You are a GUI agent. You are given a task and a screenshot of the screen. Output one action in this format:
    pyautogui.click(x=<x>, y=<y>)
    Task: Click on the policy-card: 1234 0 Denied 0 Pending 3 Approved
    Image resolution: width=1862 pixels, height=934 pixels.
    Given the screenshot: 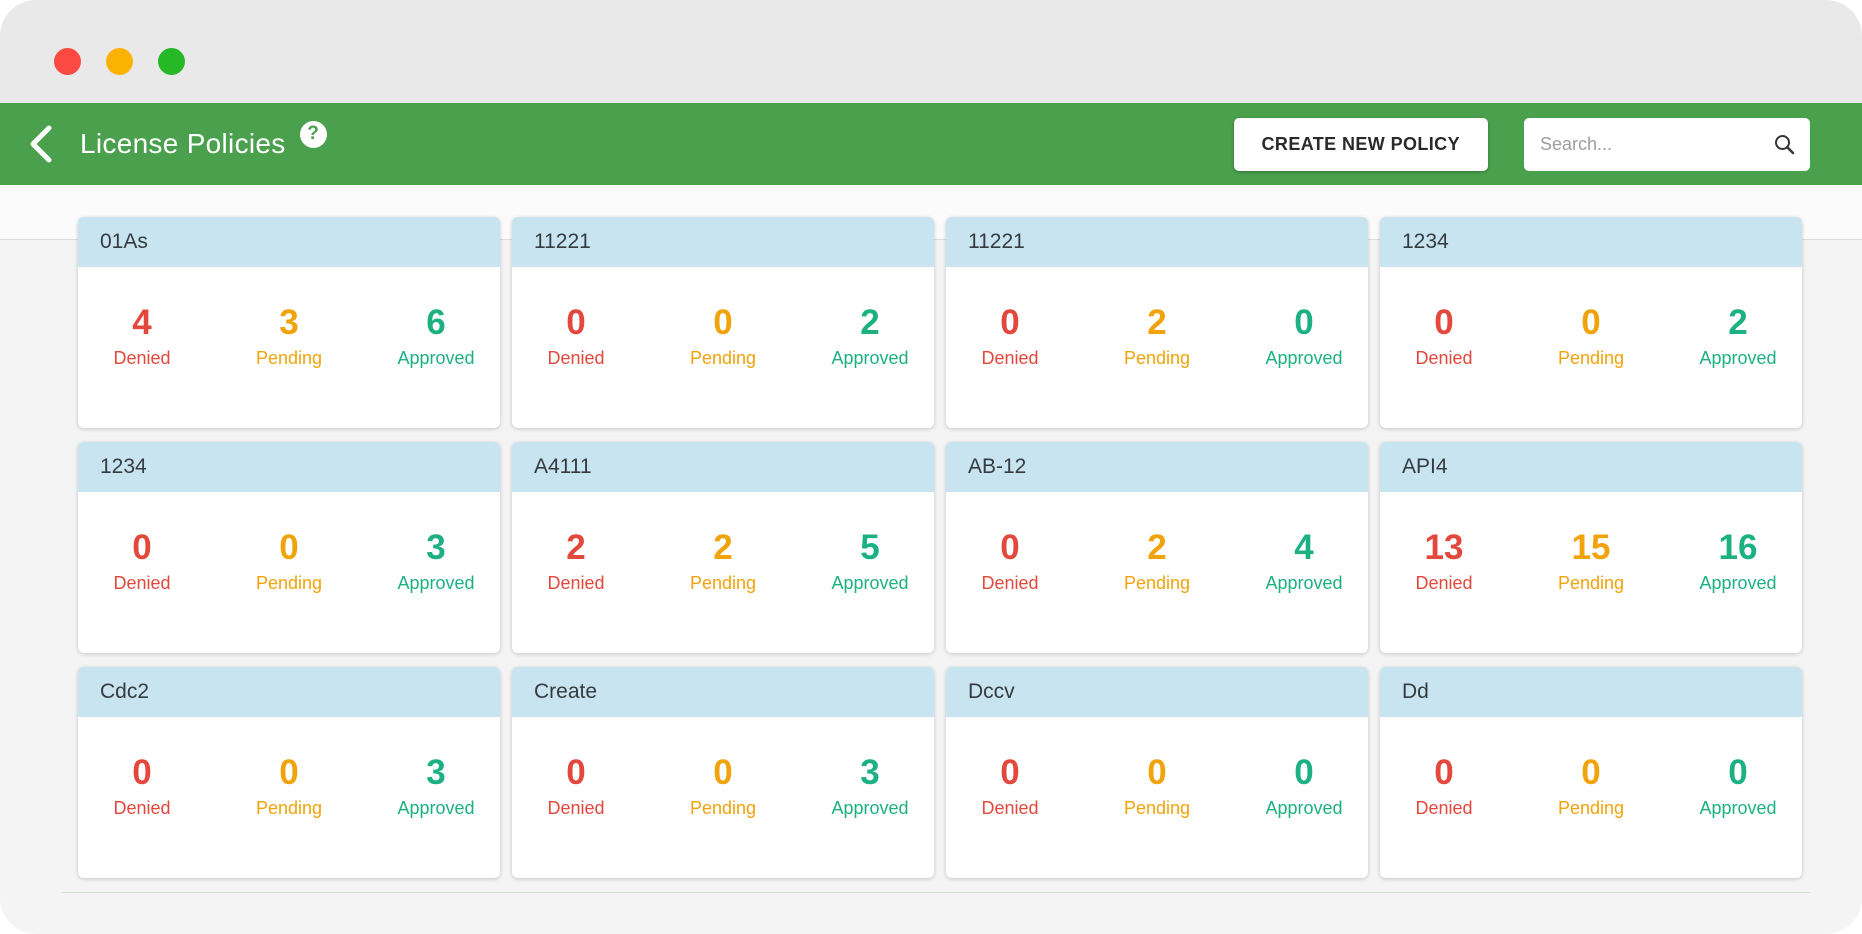 What is the action you would take?
    pyautogui.click(x=289, y=547)
    